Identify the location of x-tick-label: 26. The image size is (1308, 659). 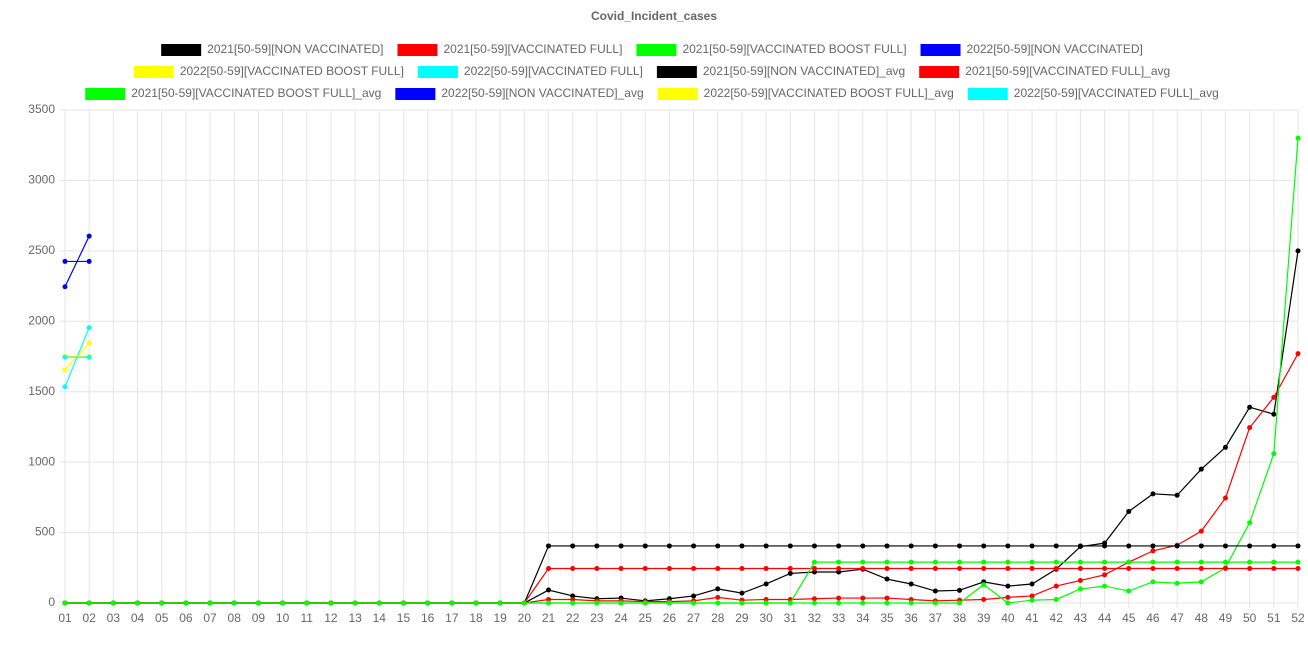
(670, 618).